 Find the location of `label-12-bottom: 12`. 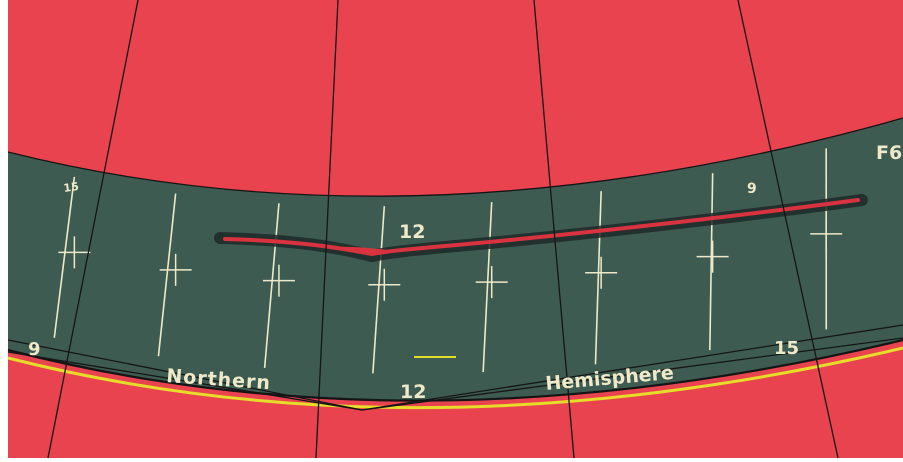

label-12-bottom: 12 is located at coordinates (413, 392).